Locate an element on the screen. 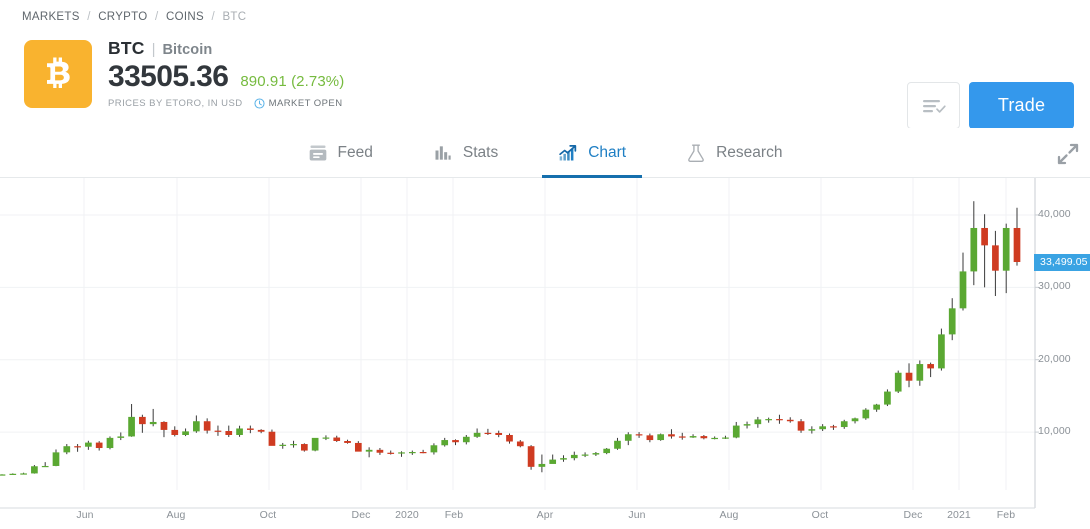 The image size is (1090, 529). x-axis-tick-label: Apr is located at coordinates (545, 515).